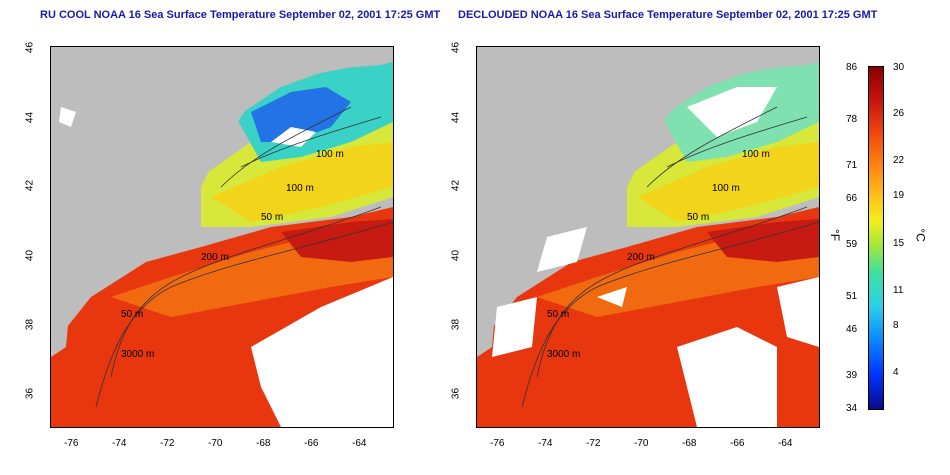  What do you see at coordinates (359, 443) in the screenshot?
I see `left-x-tick-64: -64` at bounding box center [359, 443].